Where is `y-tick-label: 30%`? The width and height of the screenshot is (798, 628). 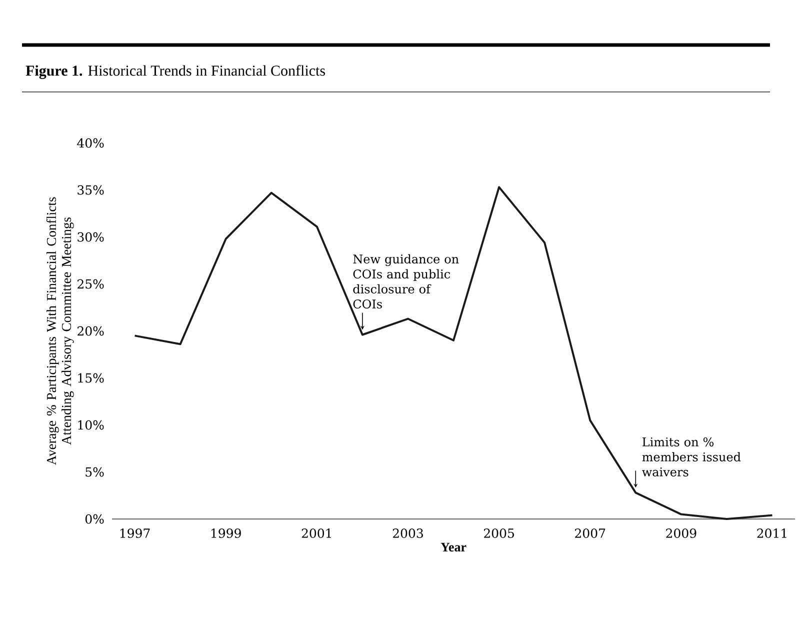
y-tick-label: 30% is located at coordinates (91, 237).